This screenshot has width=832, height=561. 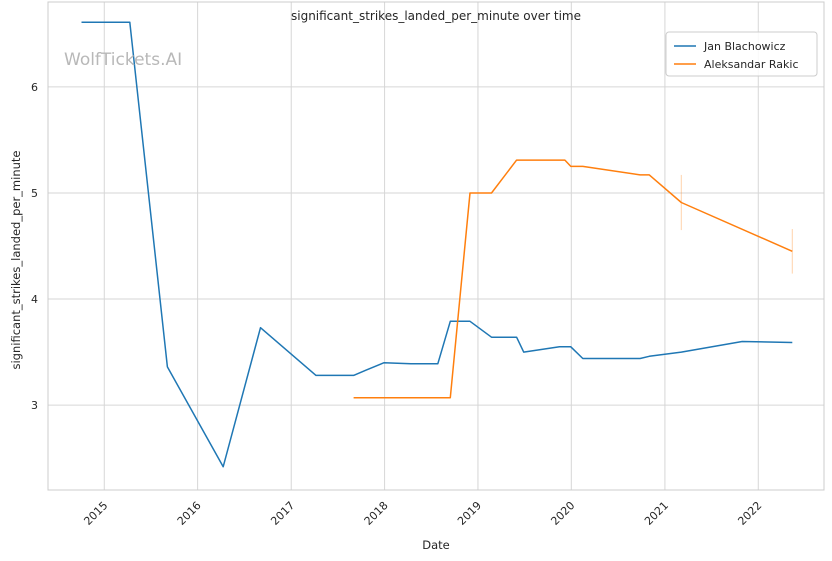 I want to click on y-tick-label: 5, so click(x=34, y=193).